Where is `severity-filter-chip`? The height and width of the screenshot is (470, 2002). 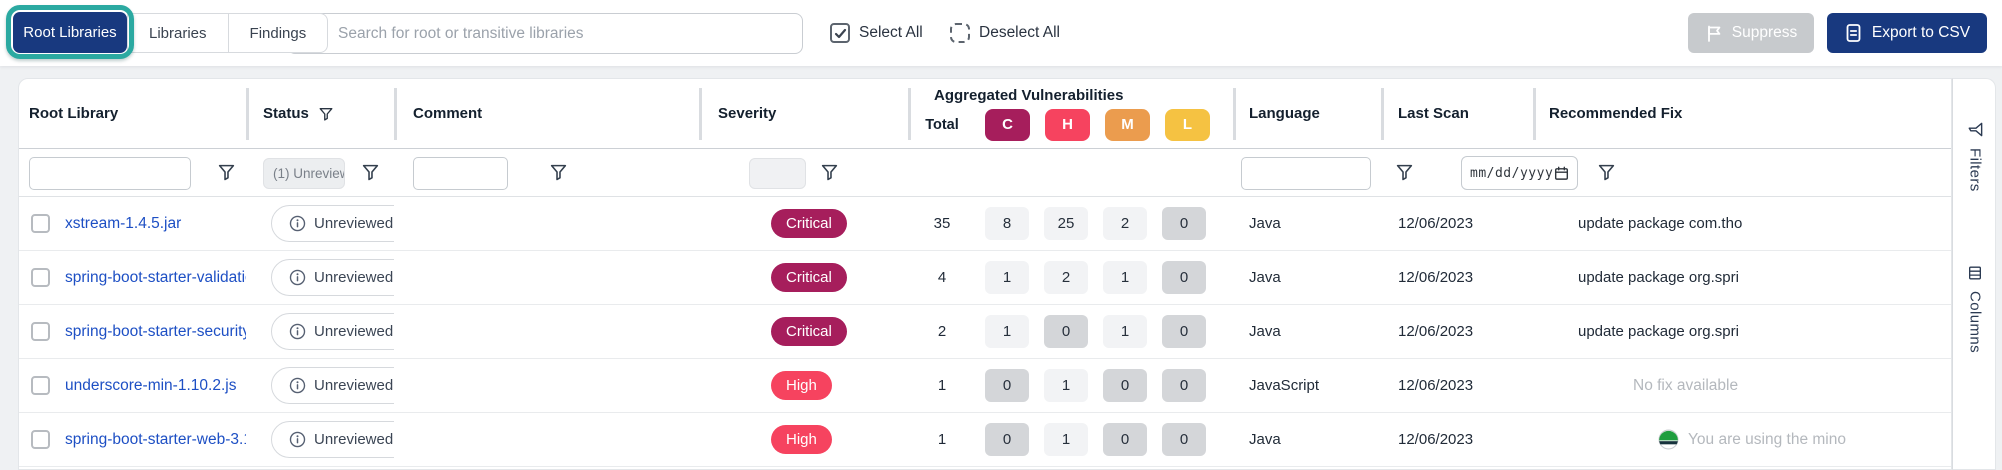
severity-filter-chip is located at coordinates (777, 173).